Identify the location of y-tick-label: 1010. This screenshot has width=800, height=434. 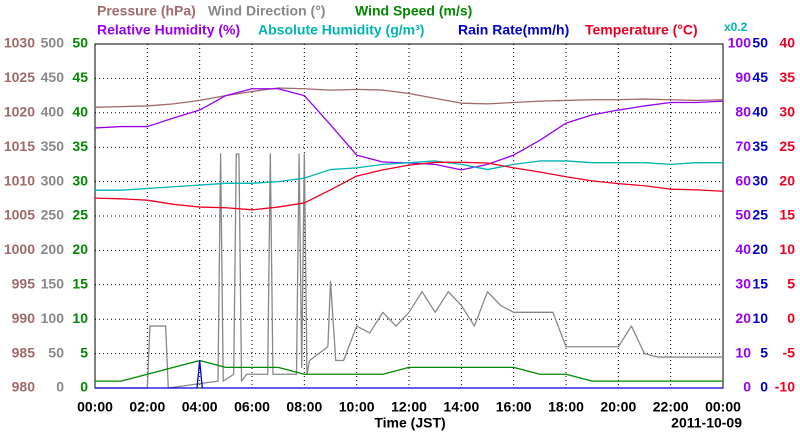
(19, 180).